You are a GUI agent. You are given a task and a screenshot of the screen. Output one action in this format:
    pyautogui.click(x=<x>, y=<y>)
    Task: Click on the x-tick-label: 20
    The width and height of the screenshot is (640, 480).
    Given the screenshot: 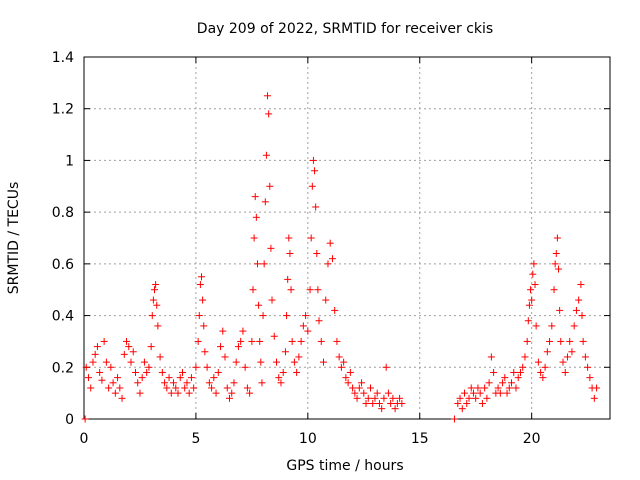 What is the action you would take?
    pyautogui.click(x=532, y=439)
    